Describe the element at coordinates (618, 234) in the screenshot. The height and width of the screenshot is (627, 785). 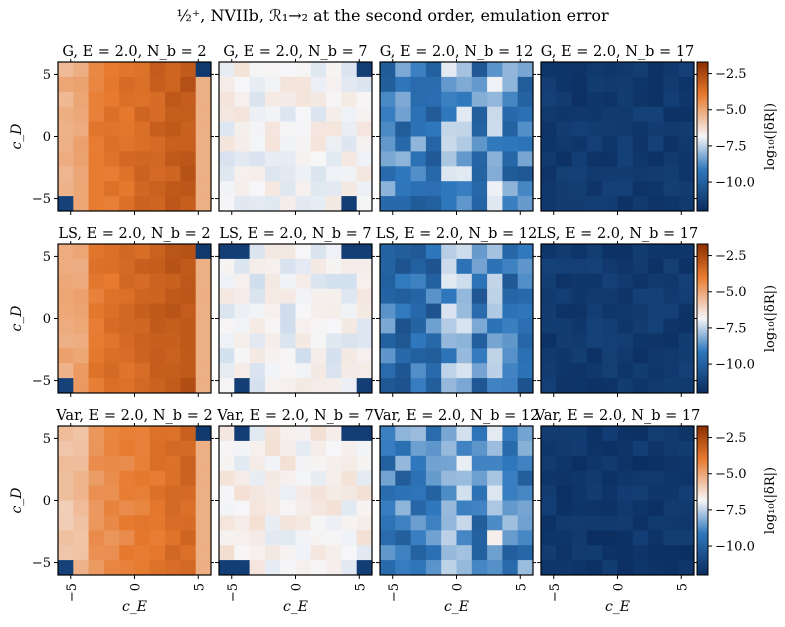
I see `panel-title: LS, E = 2.0, N_b = 17` at that location.